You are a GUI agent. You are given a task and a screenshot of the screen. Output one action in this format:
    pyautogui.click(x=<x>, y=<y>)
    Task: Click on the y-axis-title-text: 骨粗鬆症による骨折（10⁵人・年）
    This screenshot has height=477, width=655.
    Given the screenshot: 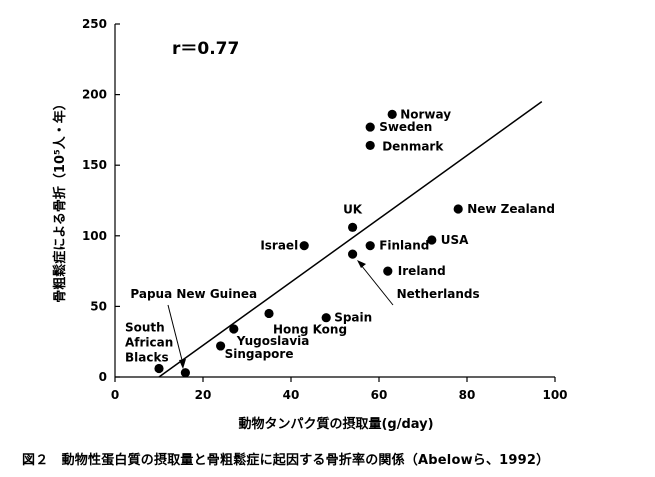 What is the action you would take?
    pyautogui.click(x=60, y=199)
    